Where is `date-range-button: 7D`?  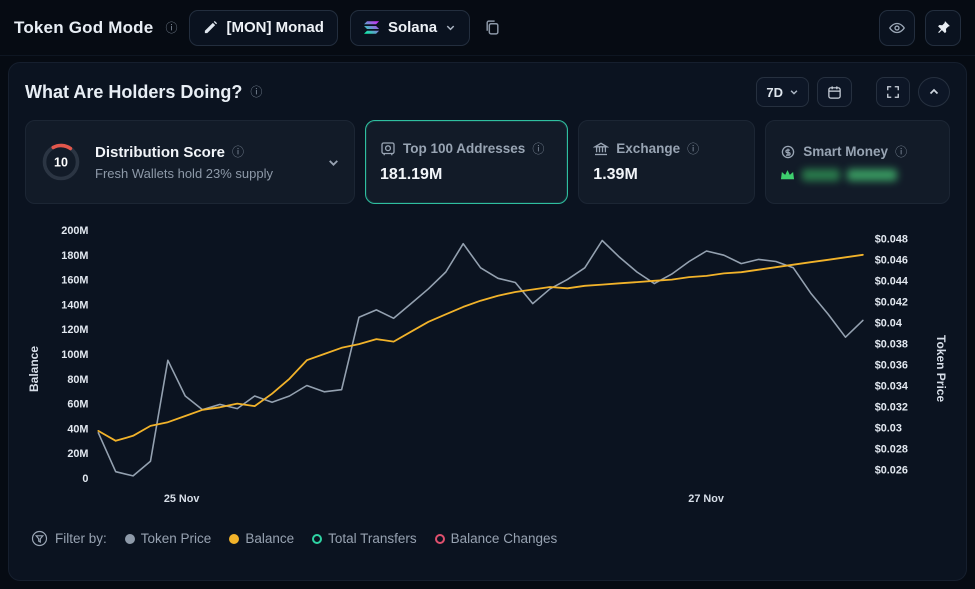 date-range-button: 7D is located at coordinates (782, 92).